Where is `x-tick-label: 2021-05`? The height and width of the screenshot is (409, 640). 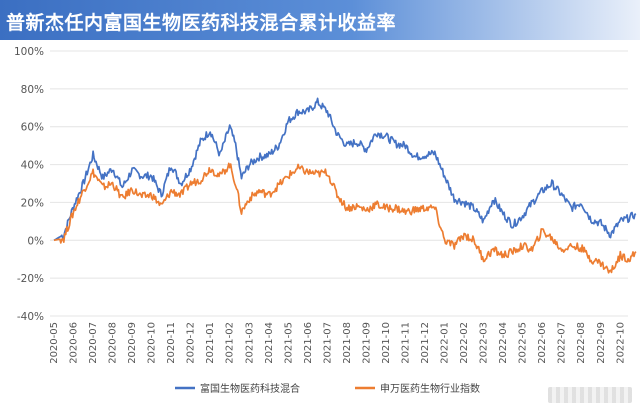
x-tick-label: 2021-05 is located at coordinates (288, 343).